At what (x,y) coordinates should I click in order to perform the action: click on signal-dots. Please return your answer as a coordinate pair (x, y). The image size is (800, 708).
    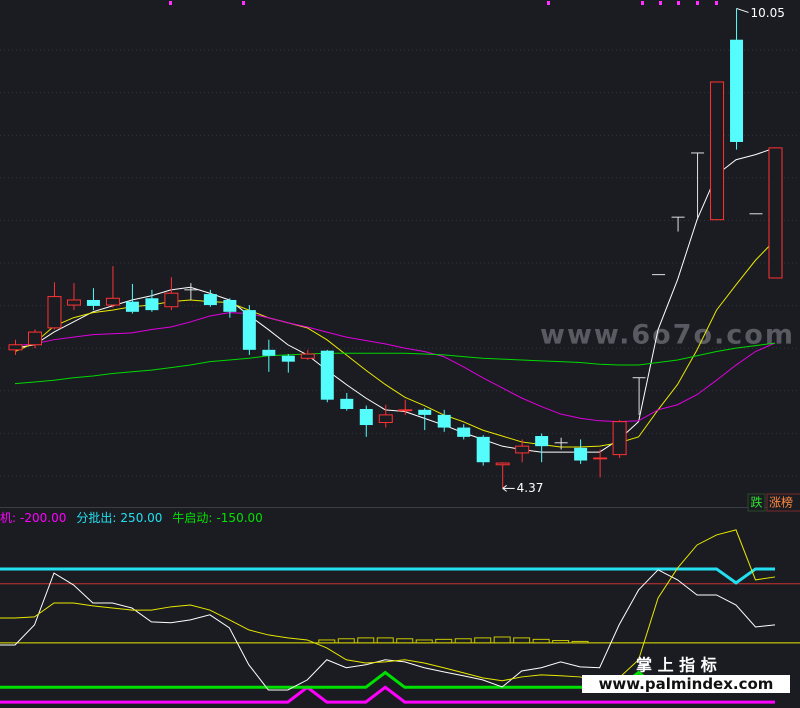
    Looking at the image, I should click on (443, 3).